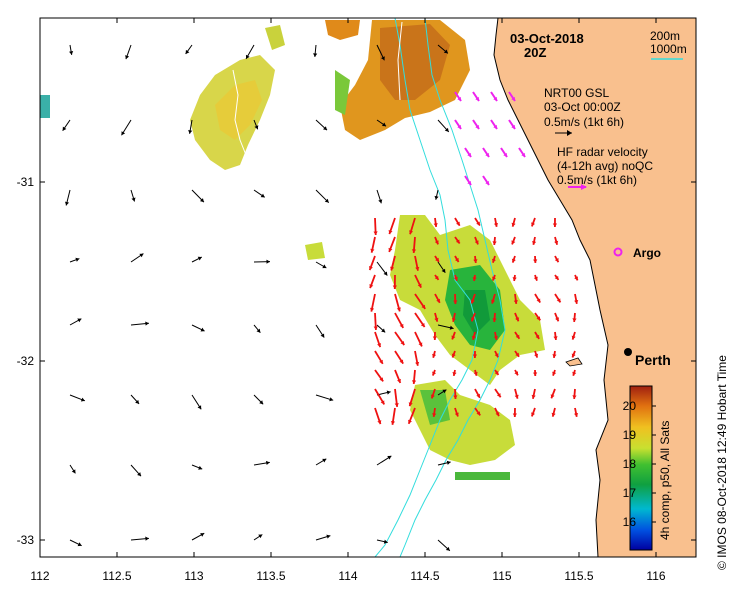  Describe the element at coordinates (665, 36) in the screenshot. I see `depth-legend-200m: 200m` at that location.